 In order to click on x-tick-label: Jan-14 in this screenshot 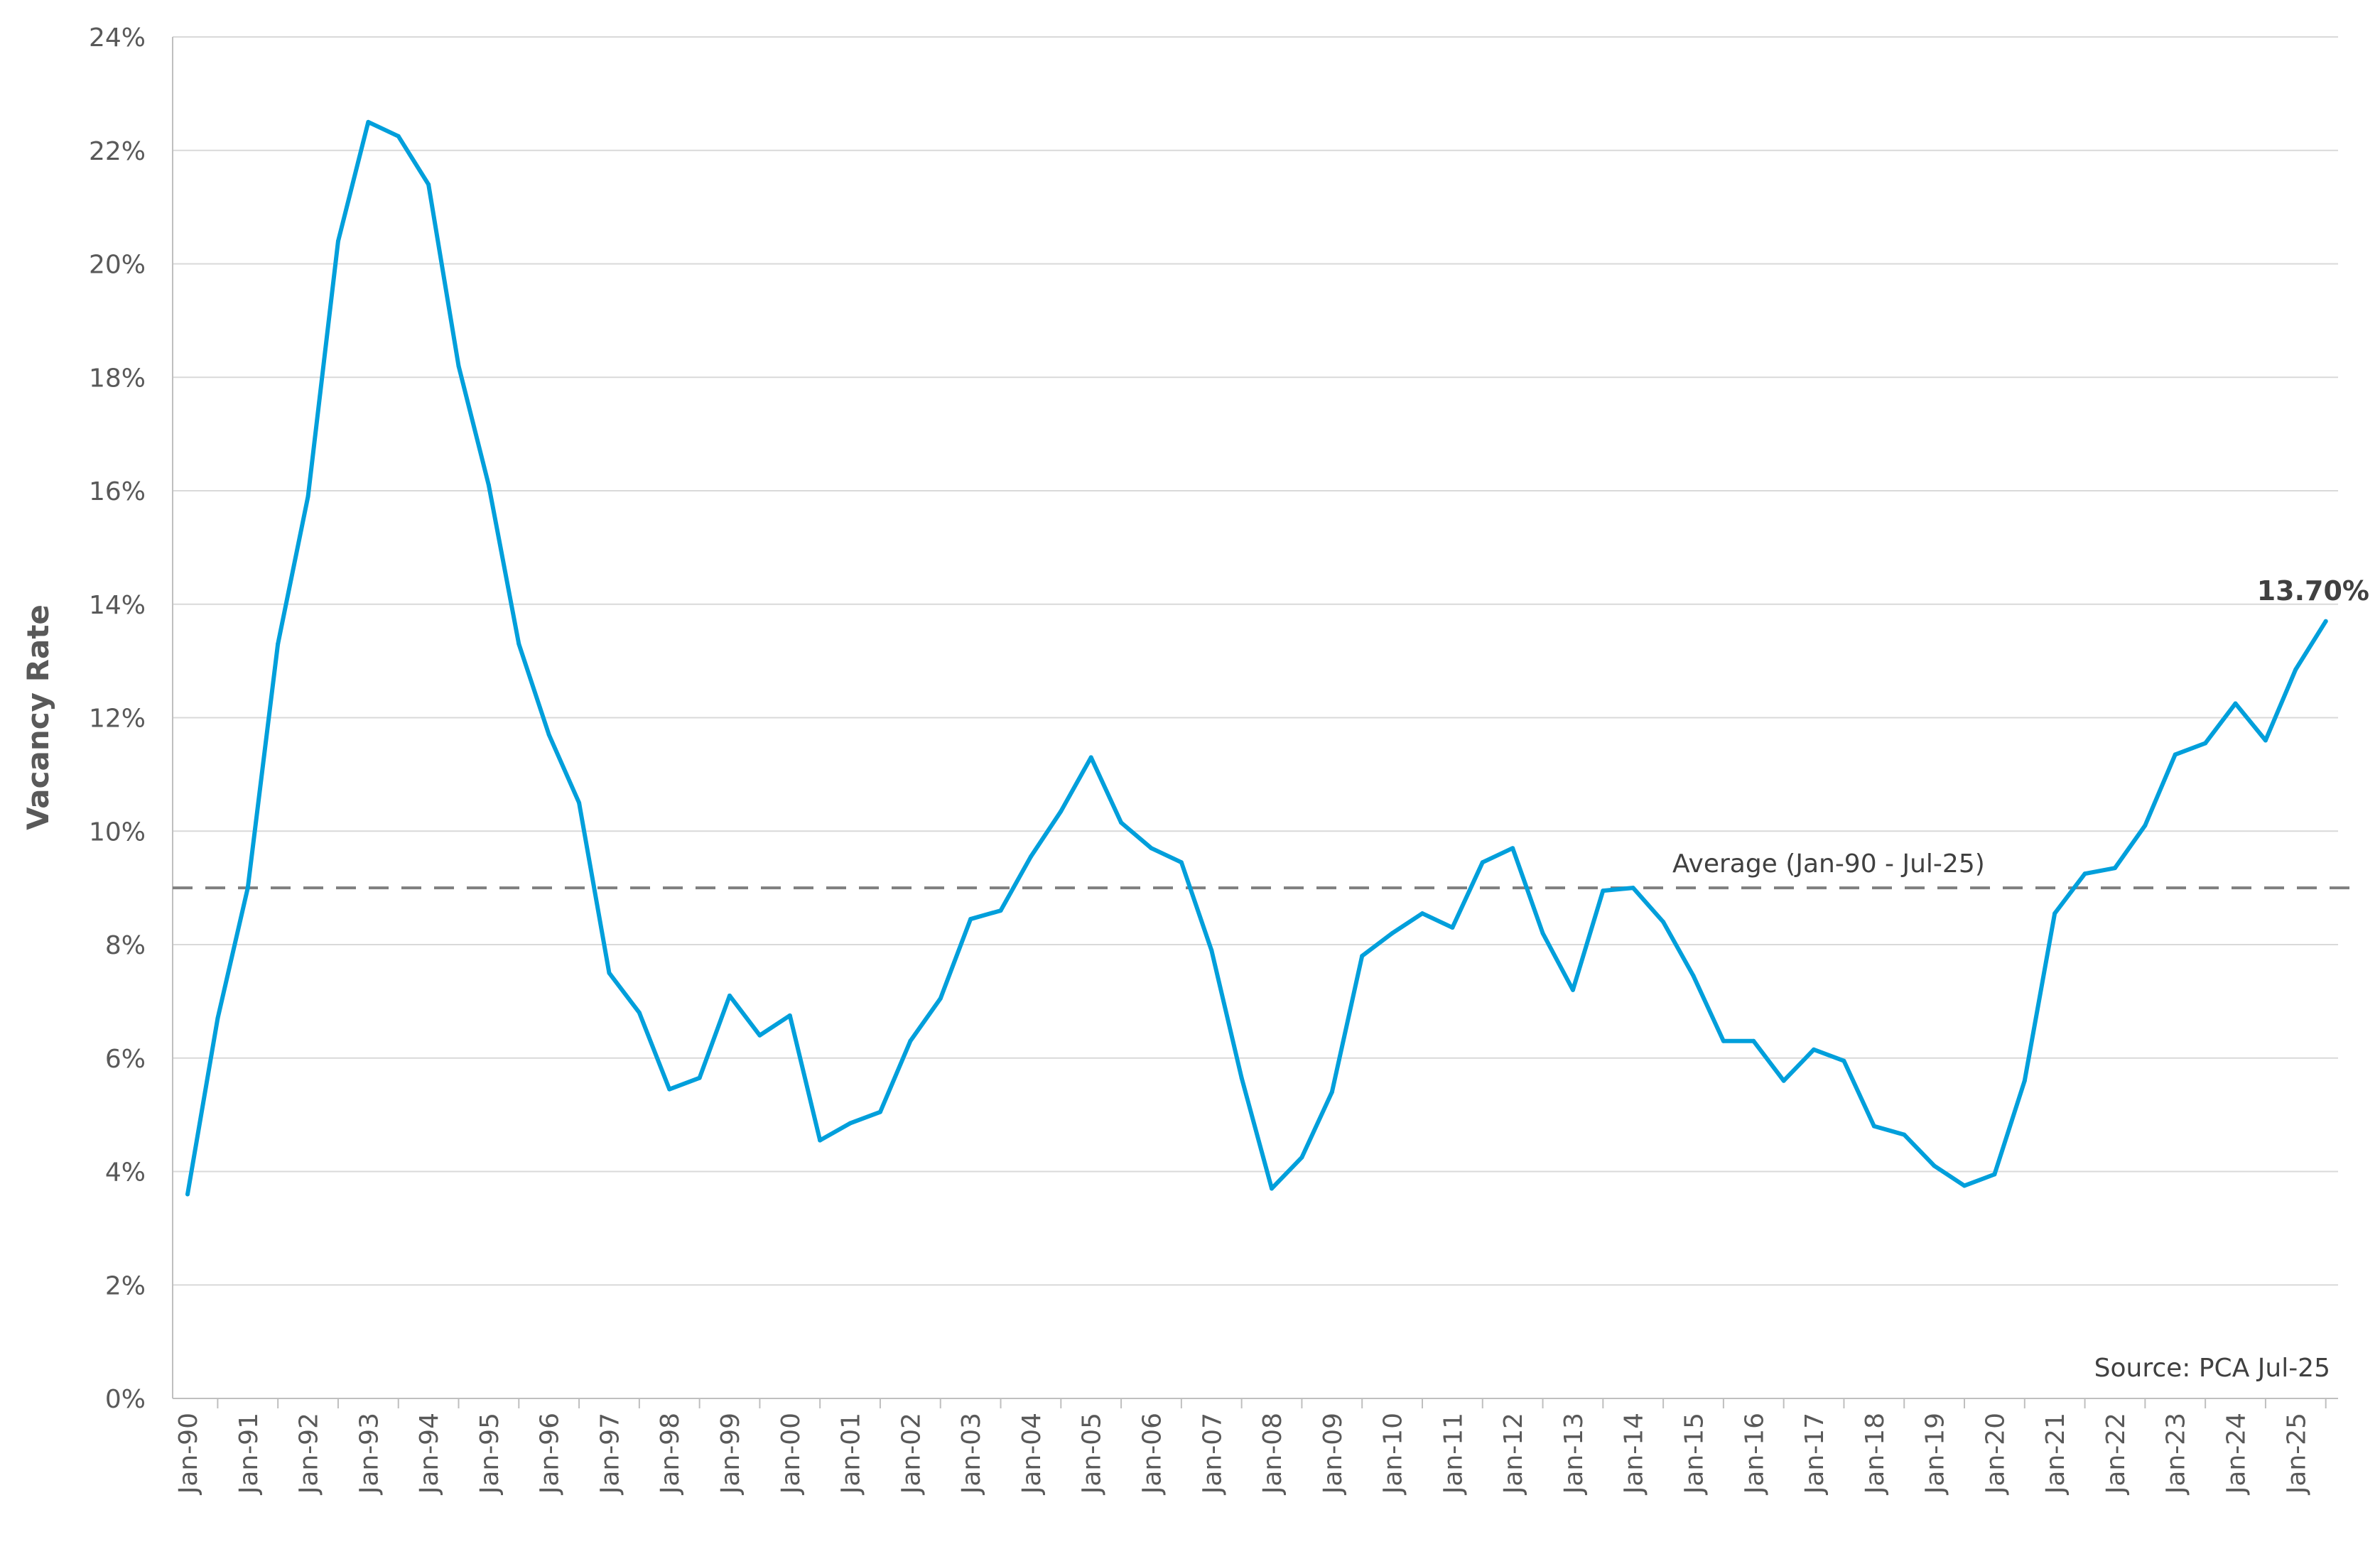, I will do `click(1634, 1454)`.